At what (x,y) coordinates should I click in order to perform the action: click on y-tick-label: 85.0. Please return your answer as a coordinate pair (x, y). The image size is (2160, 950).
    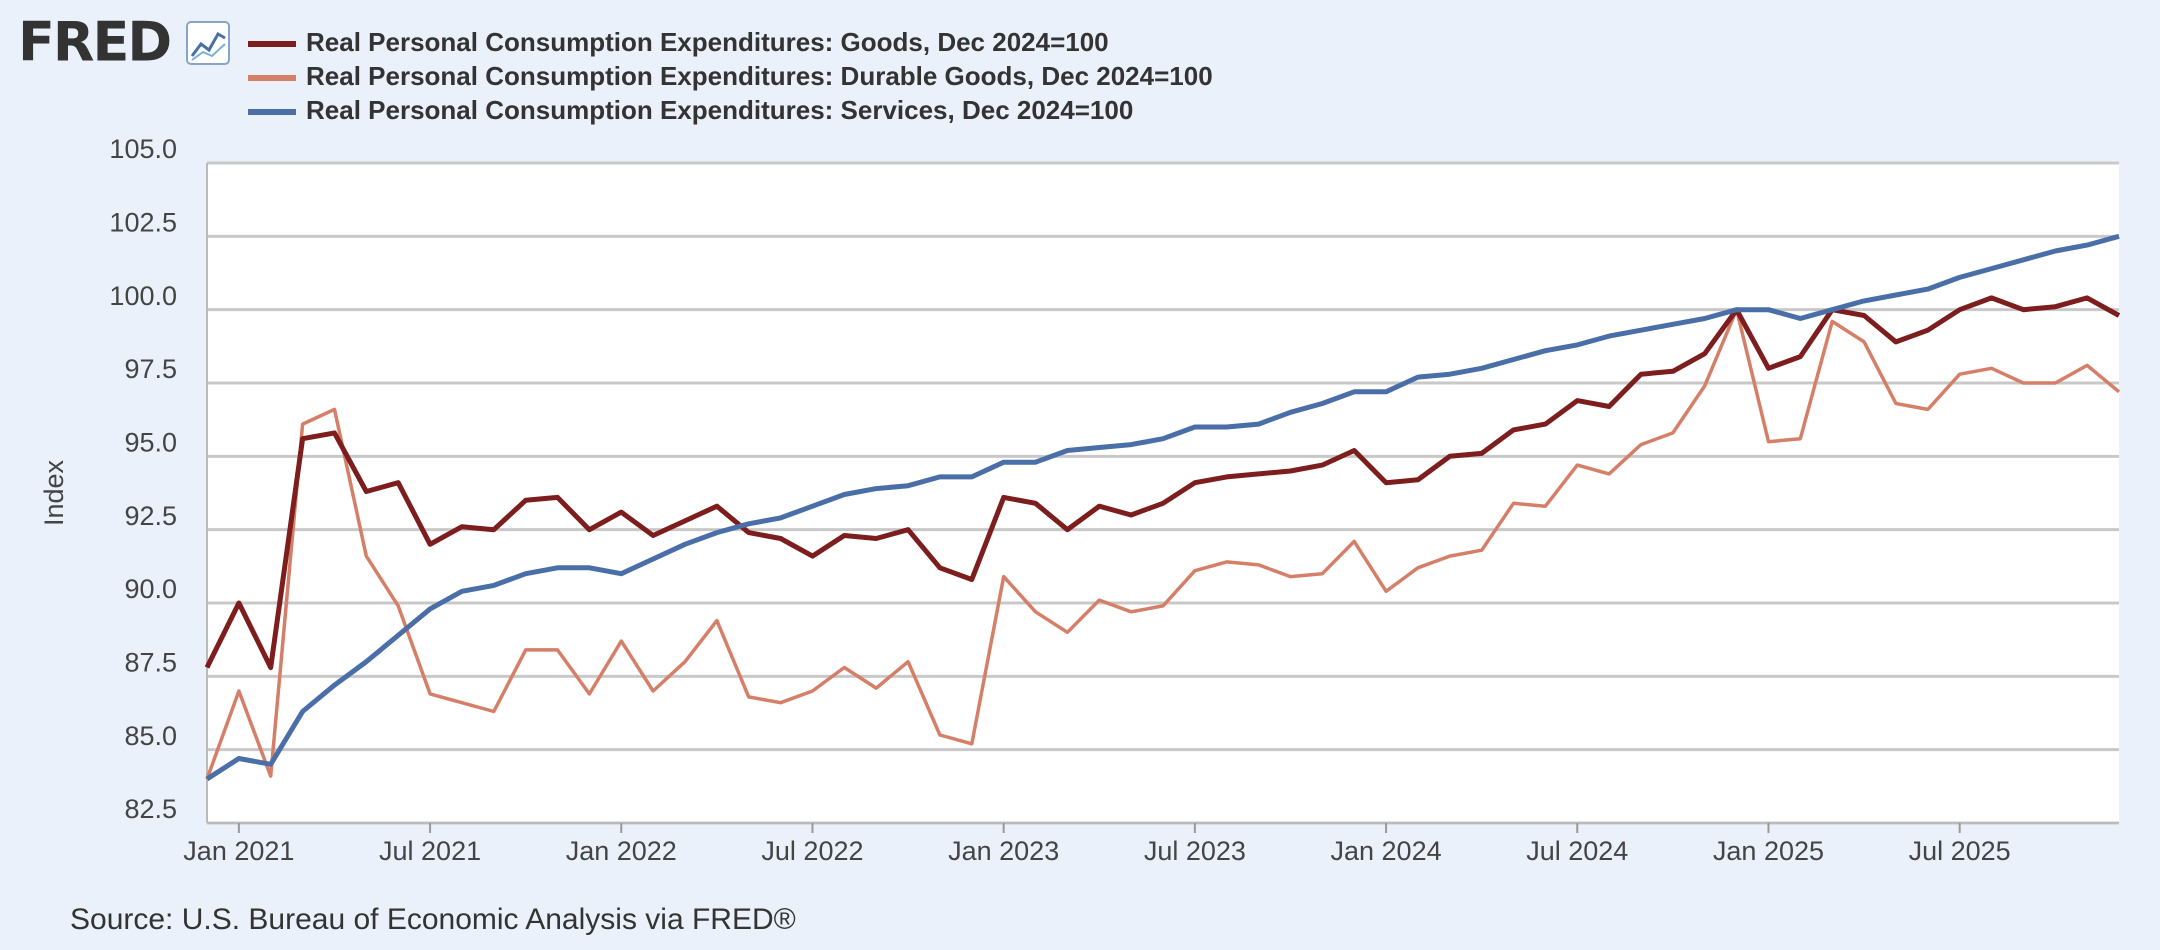
    Looking at the image, I should click on (150, 736).